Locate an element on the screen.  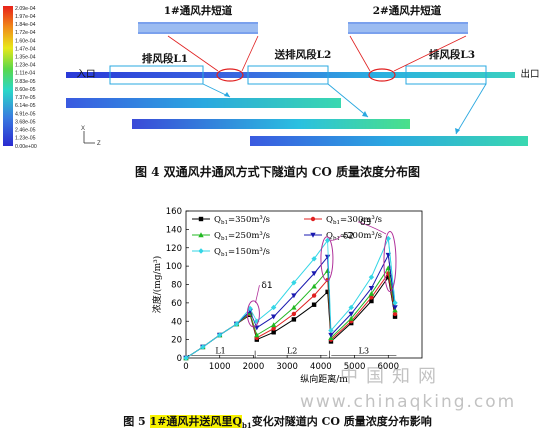
colorbar-tick-label: 1.11e-04 is located at coordinates (25, 74).